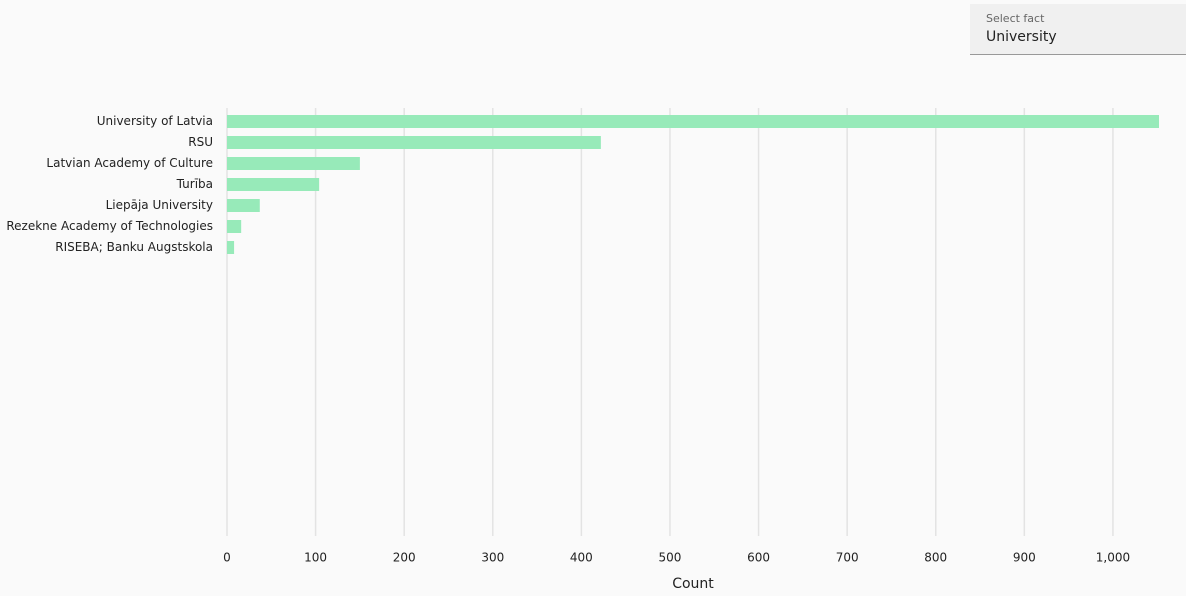 The image size is (1186, 596). I want to click on x-tick-label: 700, so click(847, 558).